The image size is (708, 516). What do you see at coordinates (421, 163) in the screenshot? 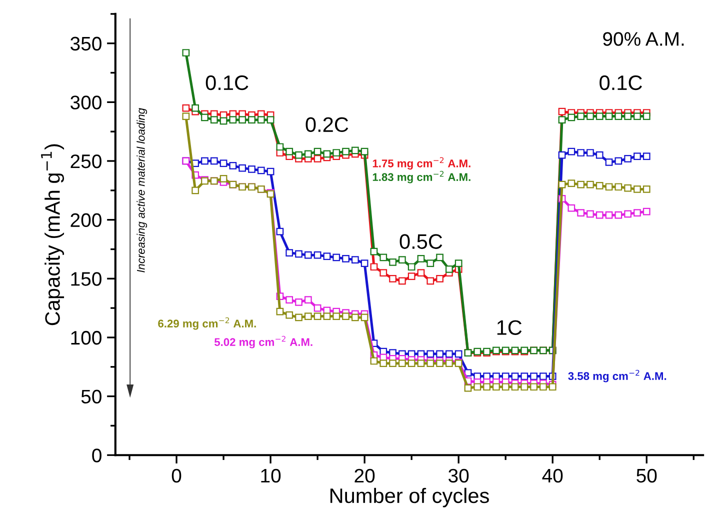
I see `series-label: 1.75 mg cm$^{−2}$ A.M.` at bounding box center [421, 163].